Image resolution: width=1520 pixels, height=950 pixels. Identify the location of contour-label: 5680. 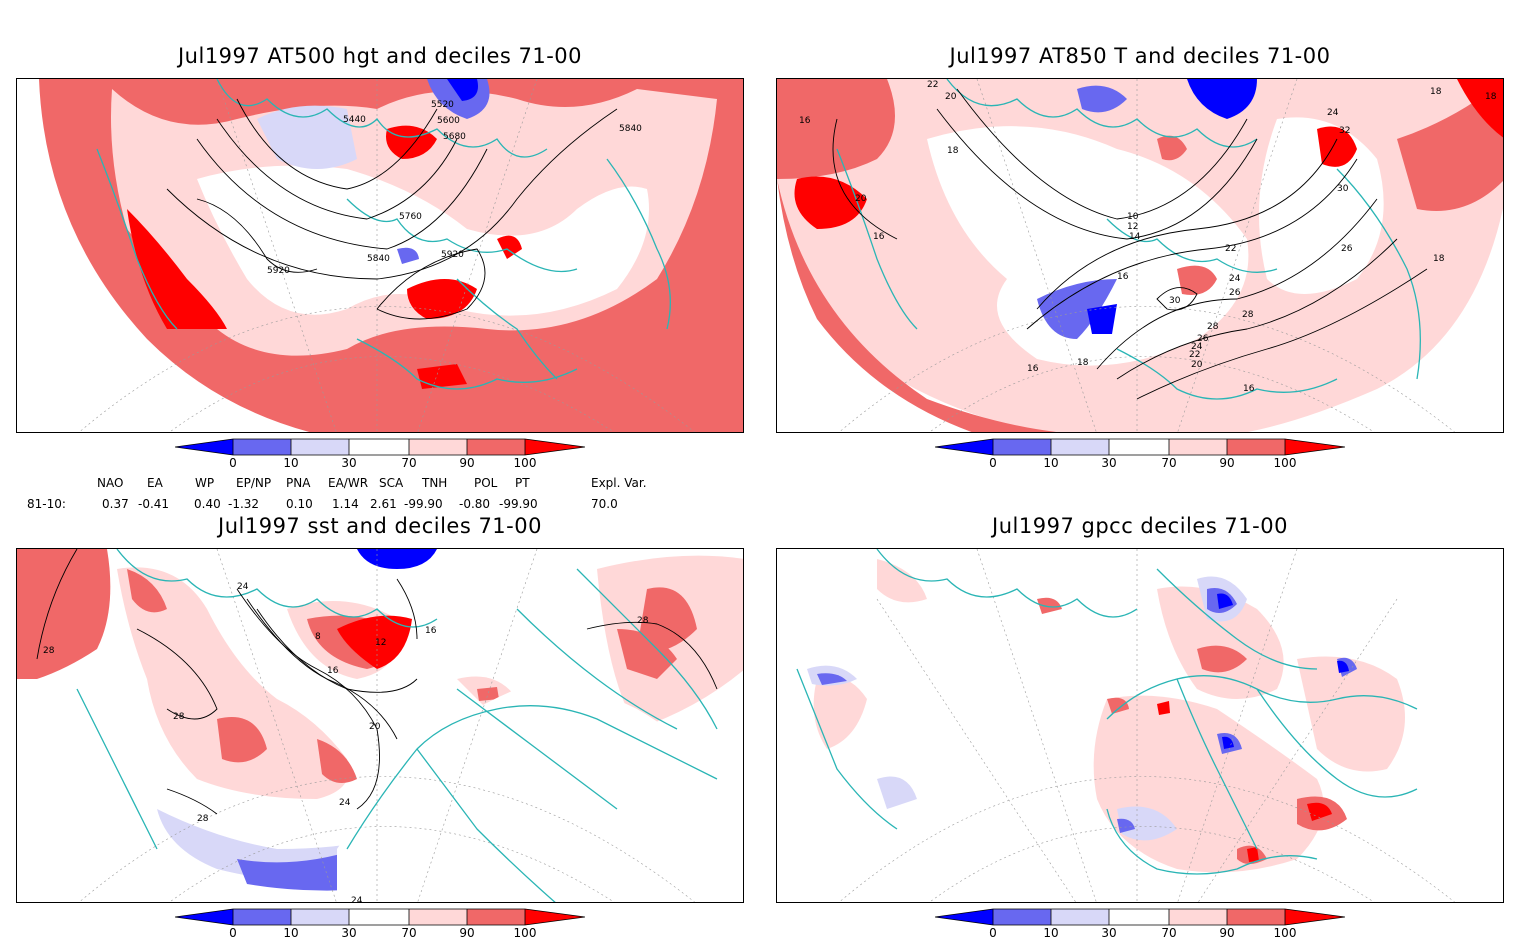
(454, 137).